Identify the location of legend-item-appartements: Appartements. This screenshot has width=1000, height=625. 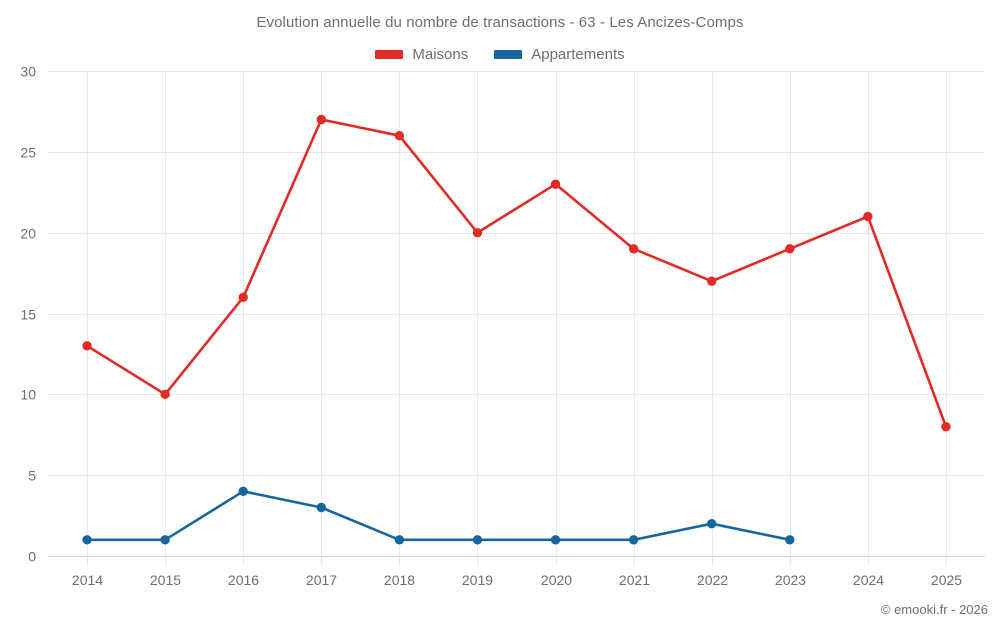
(559, 54).